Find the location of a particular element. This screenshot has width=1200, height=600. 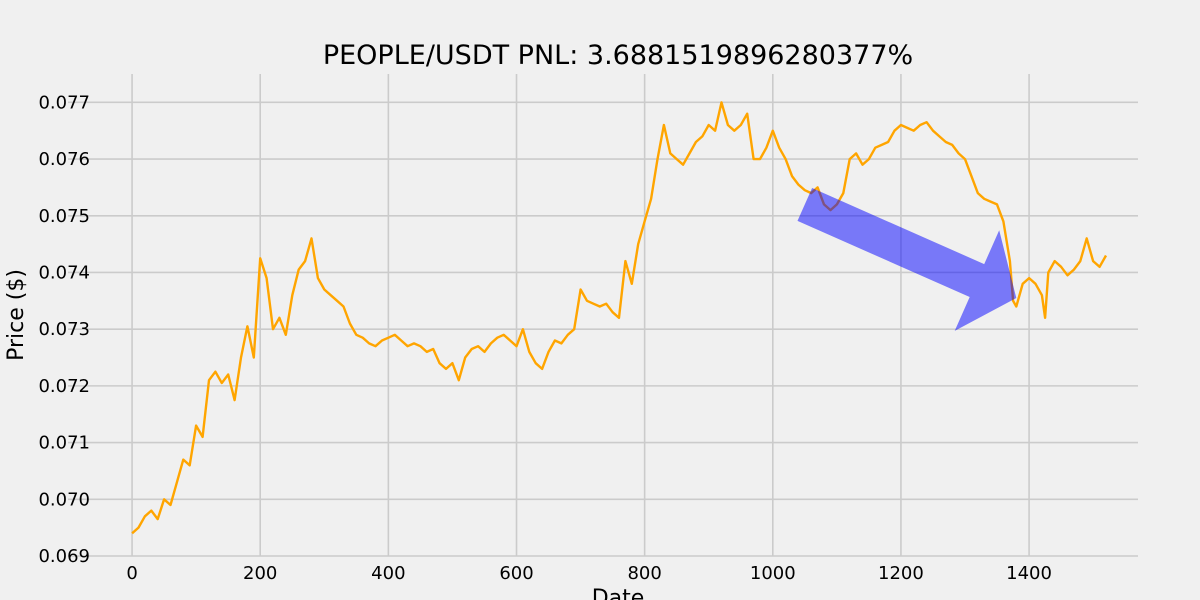

x-tick-label: 1000 is located at coordinates (773, 573).